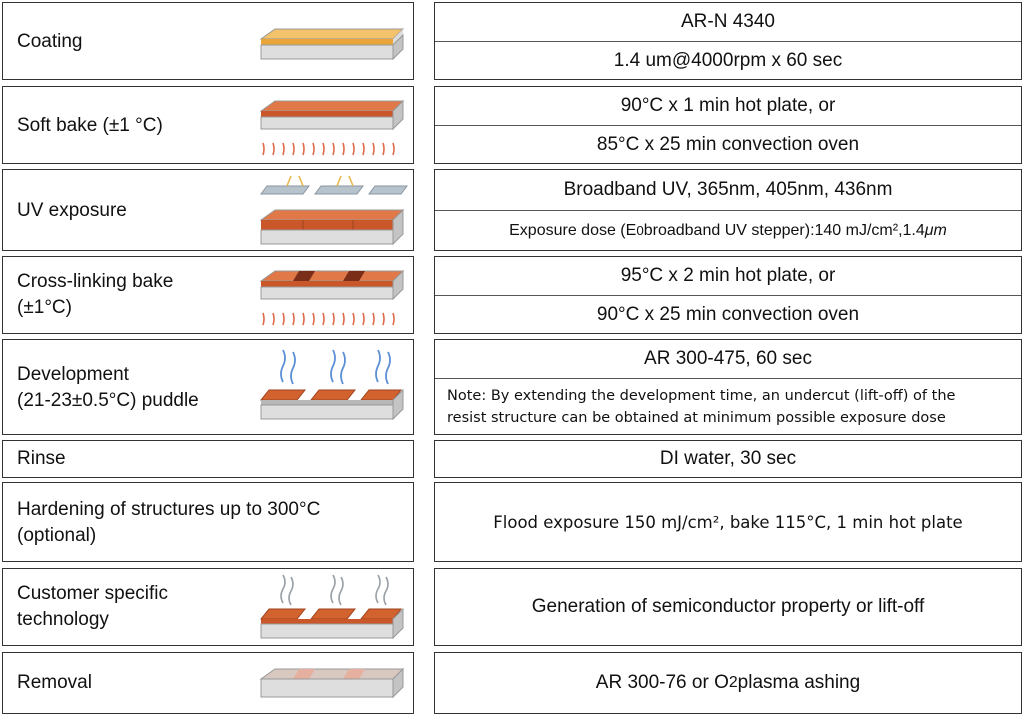 The width and height of the screenshot is (1024, 715). What do you see at coordinates (57, 535) in the screenshot?
I see `label-line: (optional)` at bounding box center [57, 535].